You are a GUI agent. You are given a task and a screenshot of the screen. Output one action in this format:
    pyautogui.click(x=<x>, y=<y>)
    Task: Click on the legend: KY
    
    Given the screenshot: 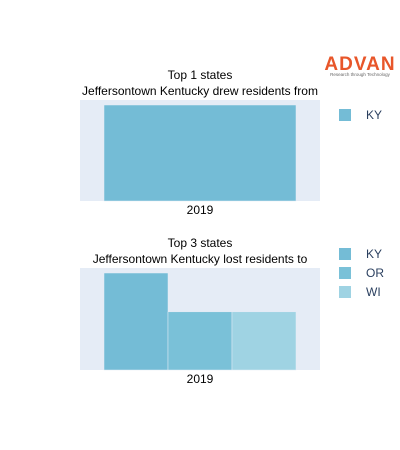 What is the action you would take?
    pyautogui.click(x=360, y=115)
    